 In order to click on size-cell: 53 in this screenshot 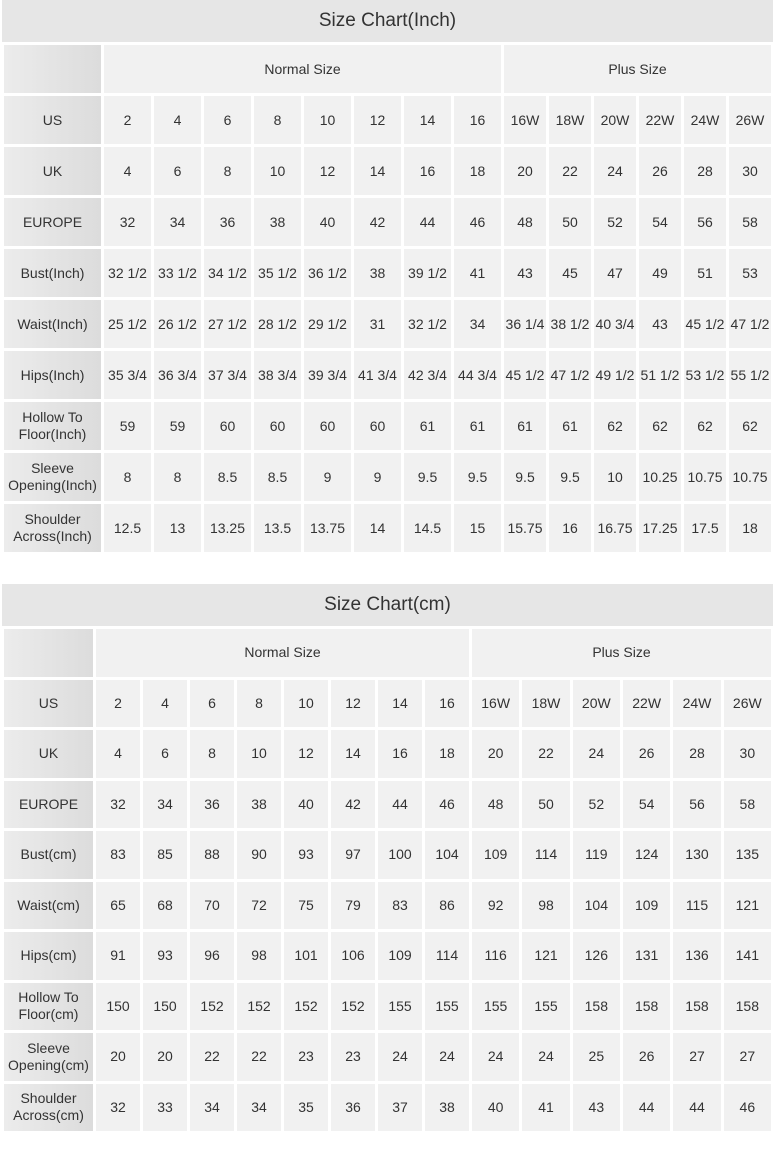, I will do `click(750, 273)`.